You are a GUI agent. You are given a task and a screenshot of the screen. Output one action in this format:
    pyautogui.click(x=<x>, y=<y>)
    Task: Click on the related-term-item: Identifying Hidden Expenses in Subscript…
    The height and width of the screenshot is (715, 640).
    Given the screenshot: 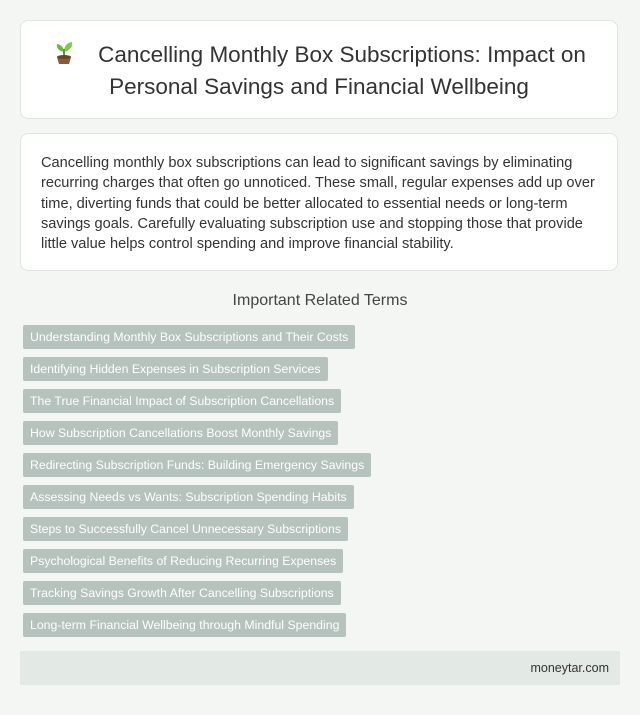 What is the action you would take?
    pyautogui.click(x=197, y=369)
    